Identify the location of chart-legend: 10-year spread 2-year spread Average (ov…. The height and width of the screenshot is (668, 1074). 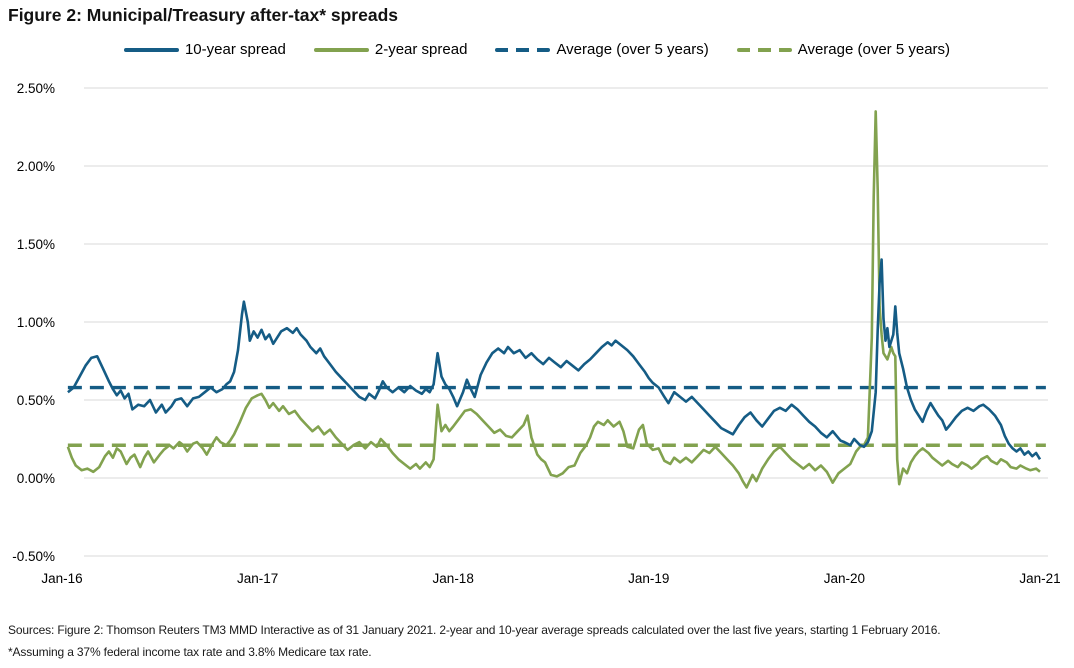
(537, 49).